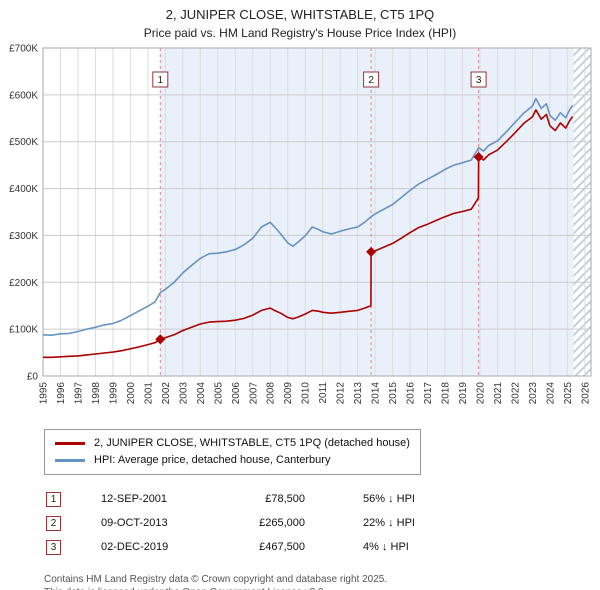 Image resolution: width=600 pixels, height=590 pixels. What do you see at coordinates (463, 393) in the screenshot?
I see `svg-text: 2019` at bounding box center [463, 393].